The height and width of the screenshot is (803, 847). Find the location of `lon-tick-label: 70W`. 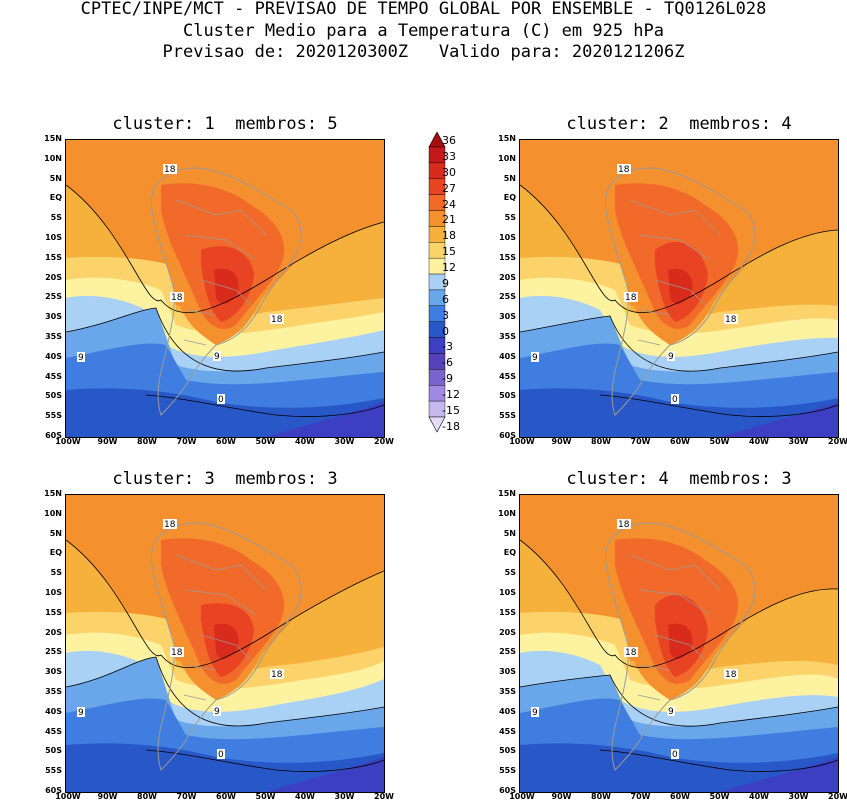

lon-tick-label: 70W is located at coordinates (186, 796).